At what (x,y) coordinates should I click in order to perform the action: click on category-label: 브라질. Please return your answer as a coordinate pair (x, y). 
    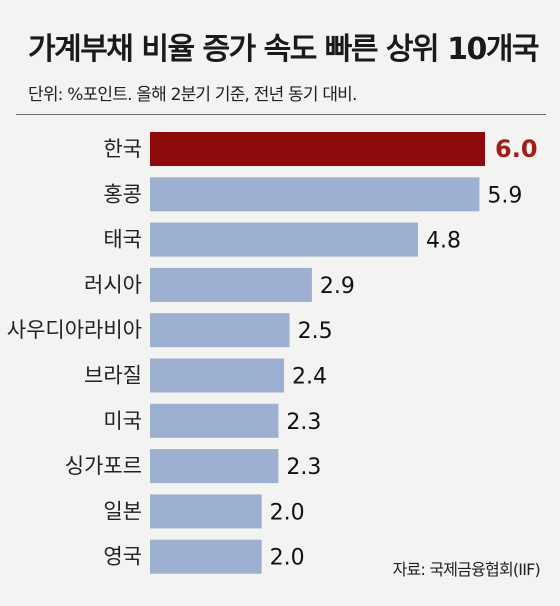
    Looking at the image, I should click on (113, 376).